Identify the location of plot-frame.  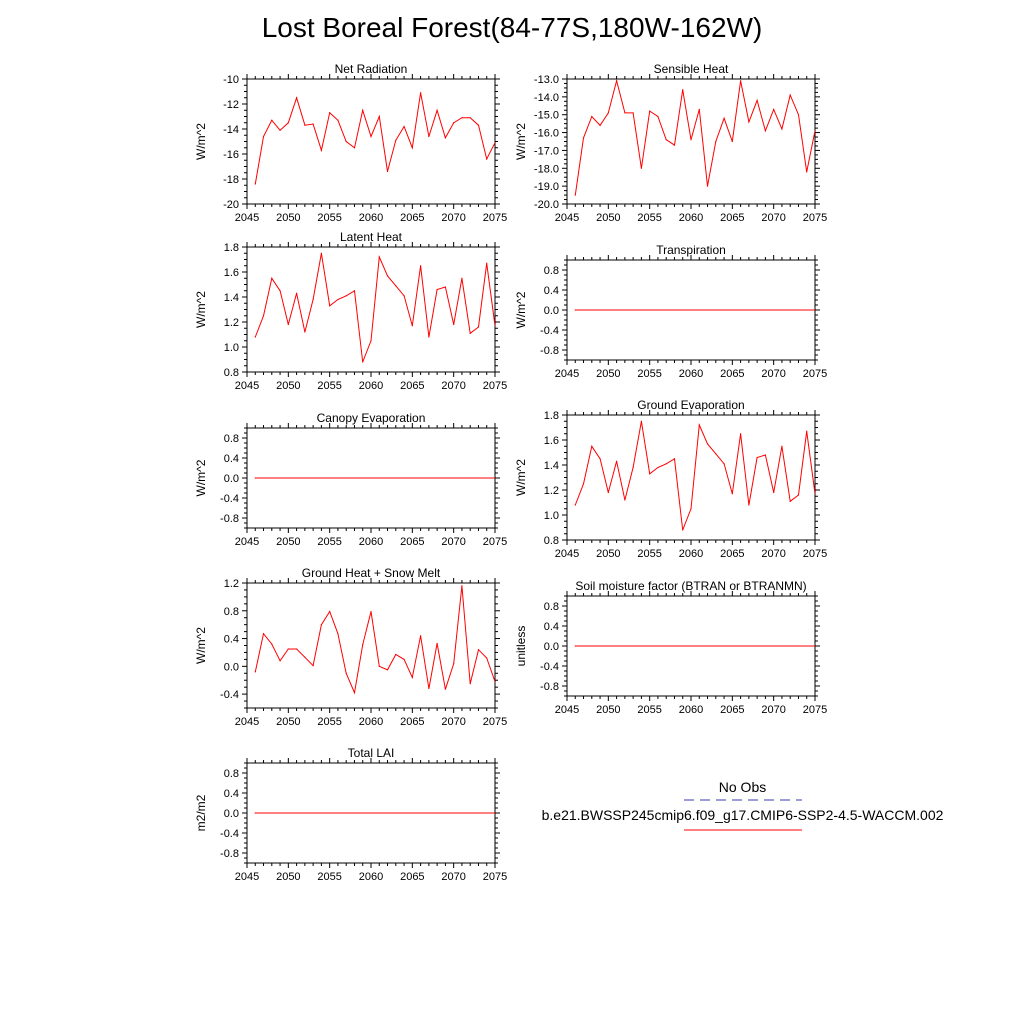
(371, 645).